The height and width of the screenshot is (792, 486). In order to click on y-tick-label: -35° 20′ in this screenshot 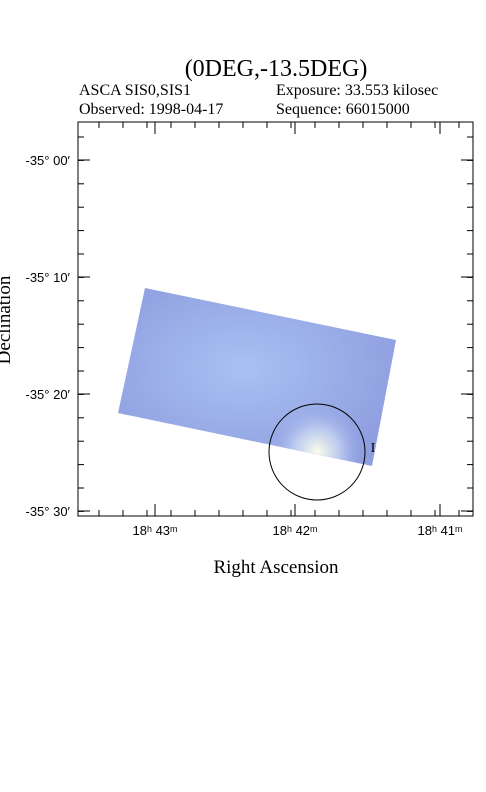, I will do `click(48, 394)`.